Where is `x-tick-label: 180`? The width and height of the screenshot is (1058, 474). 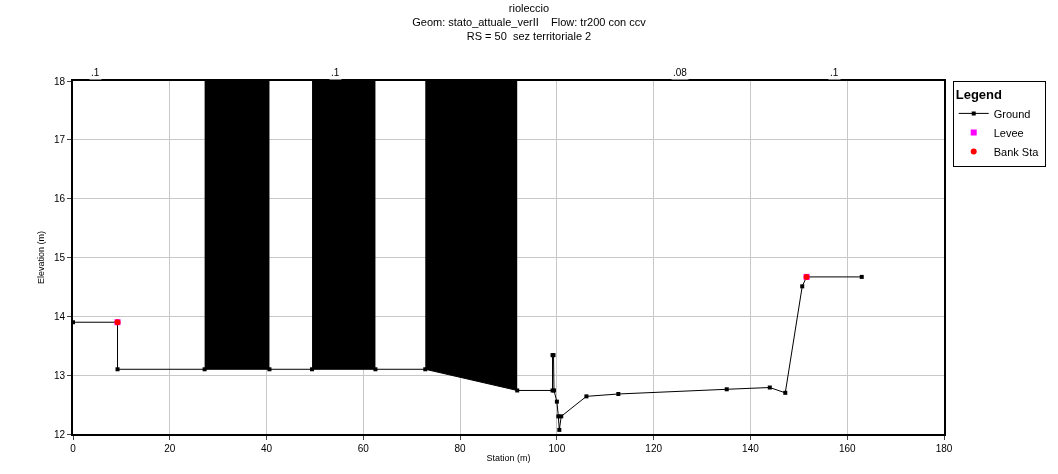
x-tick-label: 180 is located at coordinates (944, 448).